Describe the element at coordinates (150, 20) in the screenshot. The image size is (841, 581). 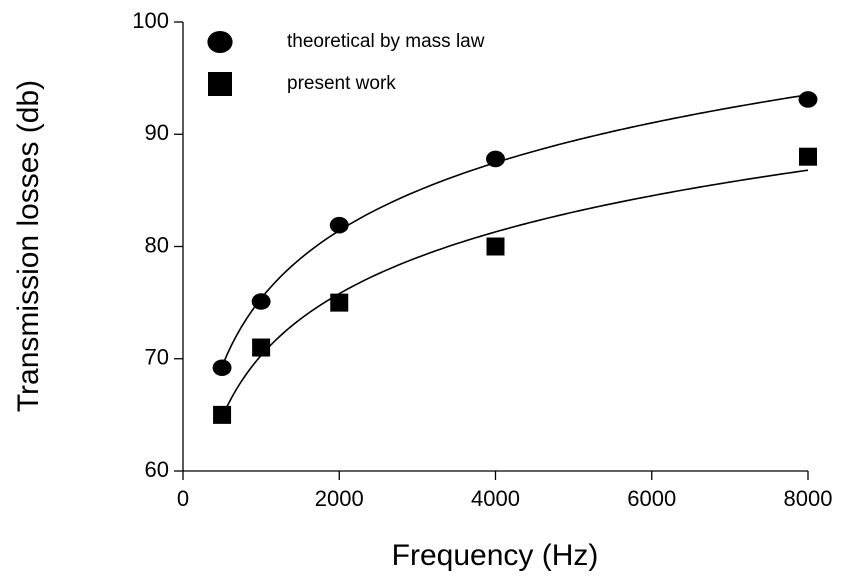
I see `y-tick-label: 100` at that location.